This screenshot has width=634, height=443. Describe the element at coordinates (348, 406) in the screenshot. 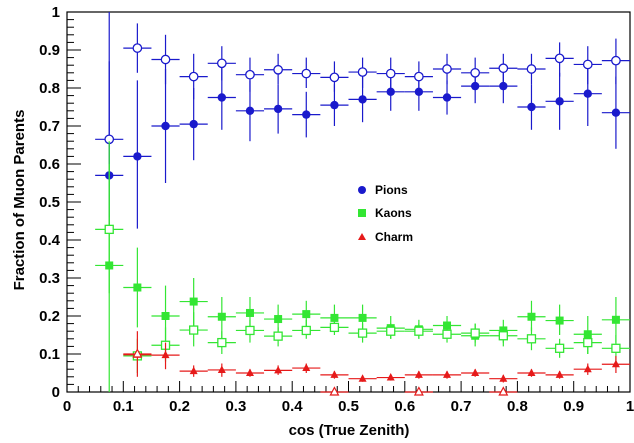

I see `x-tick-label: 0.5` at that location.